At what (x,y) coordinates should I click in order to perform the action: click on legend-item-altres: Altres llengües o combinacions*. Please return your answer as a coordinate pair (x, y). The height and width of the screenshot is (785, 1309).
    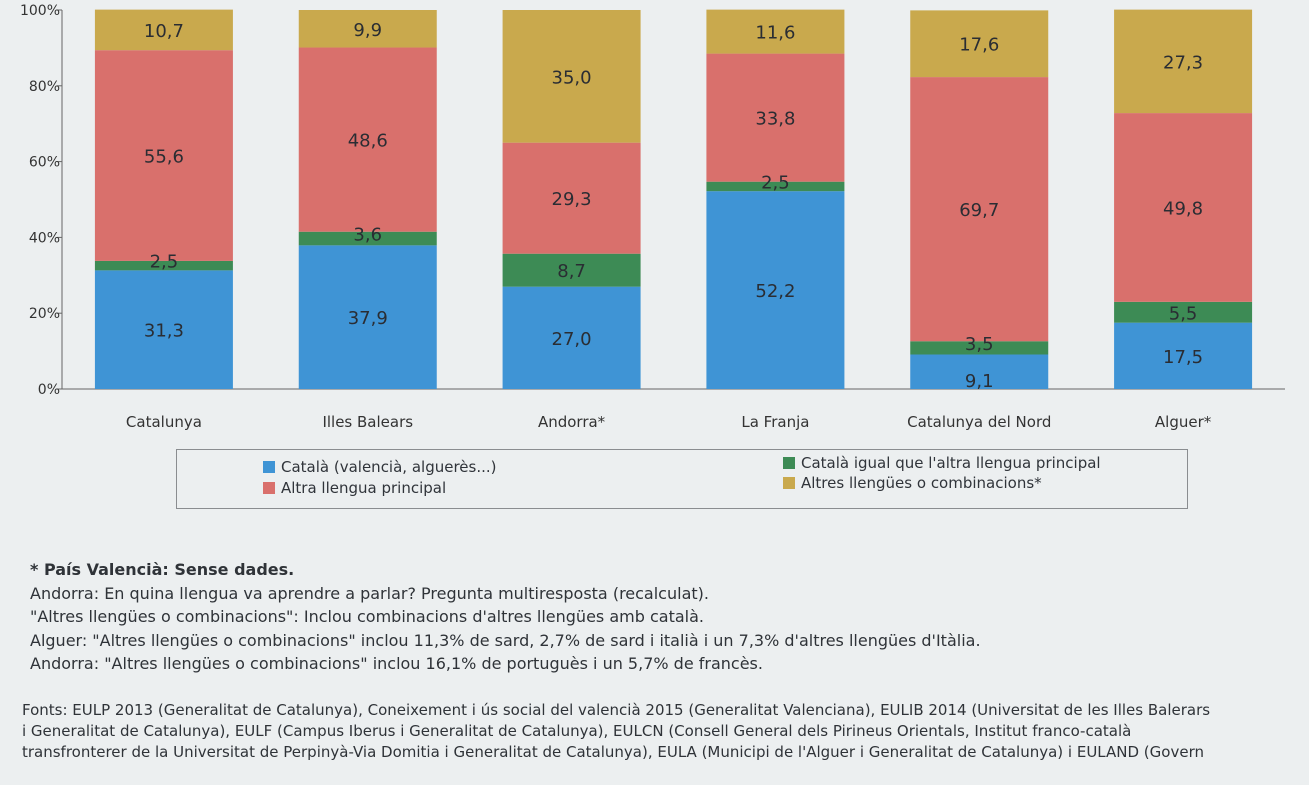
    Looking at the image, I should click on (912, 483).